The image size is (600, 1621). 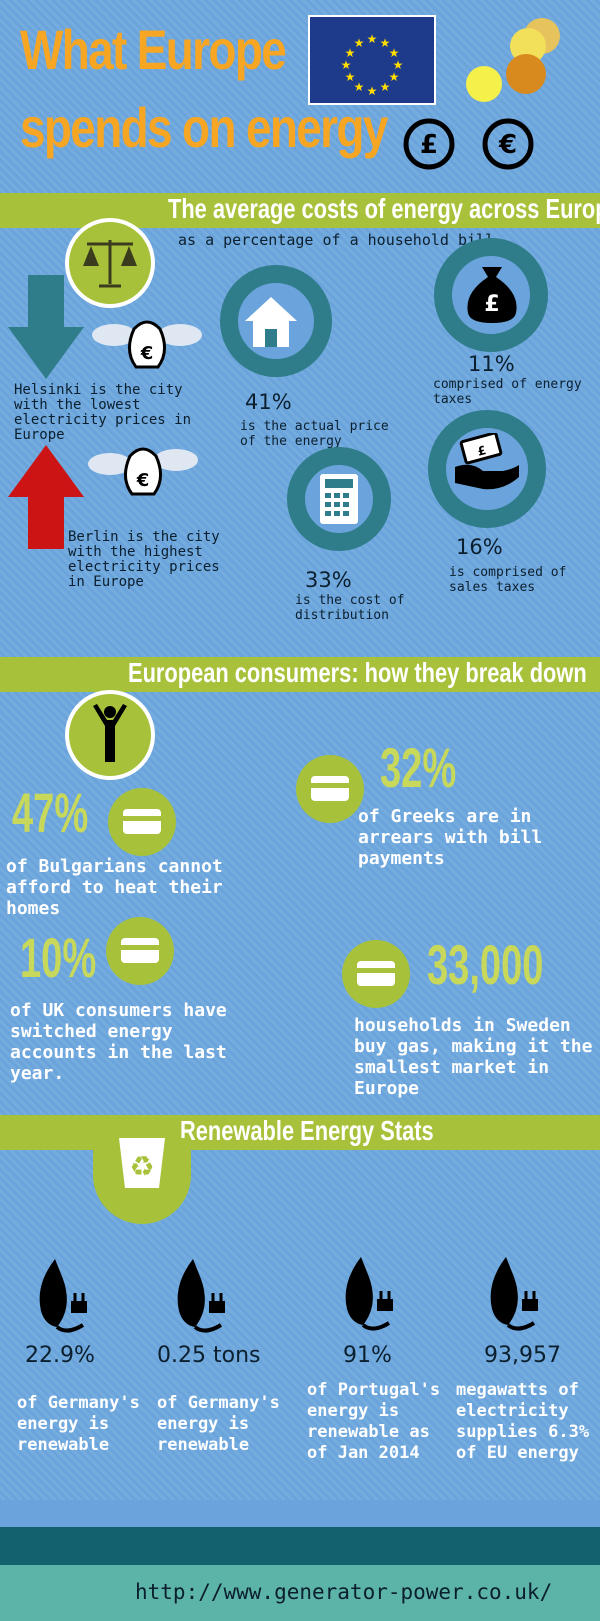 What do you see at coordinates (307, 1130) in the screenshot?
I see `section-heading-renewable: Renewable Energy Stats` at bounding box center [307, 1130].